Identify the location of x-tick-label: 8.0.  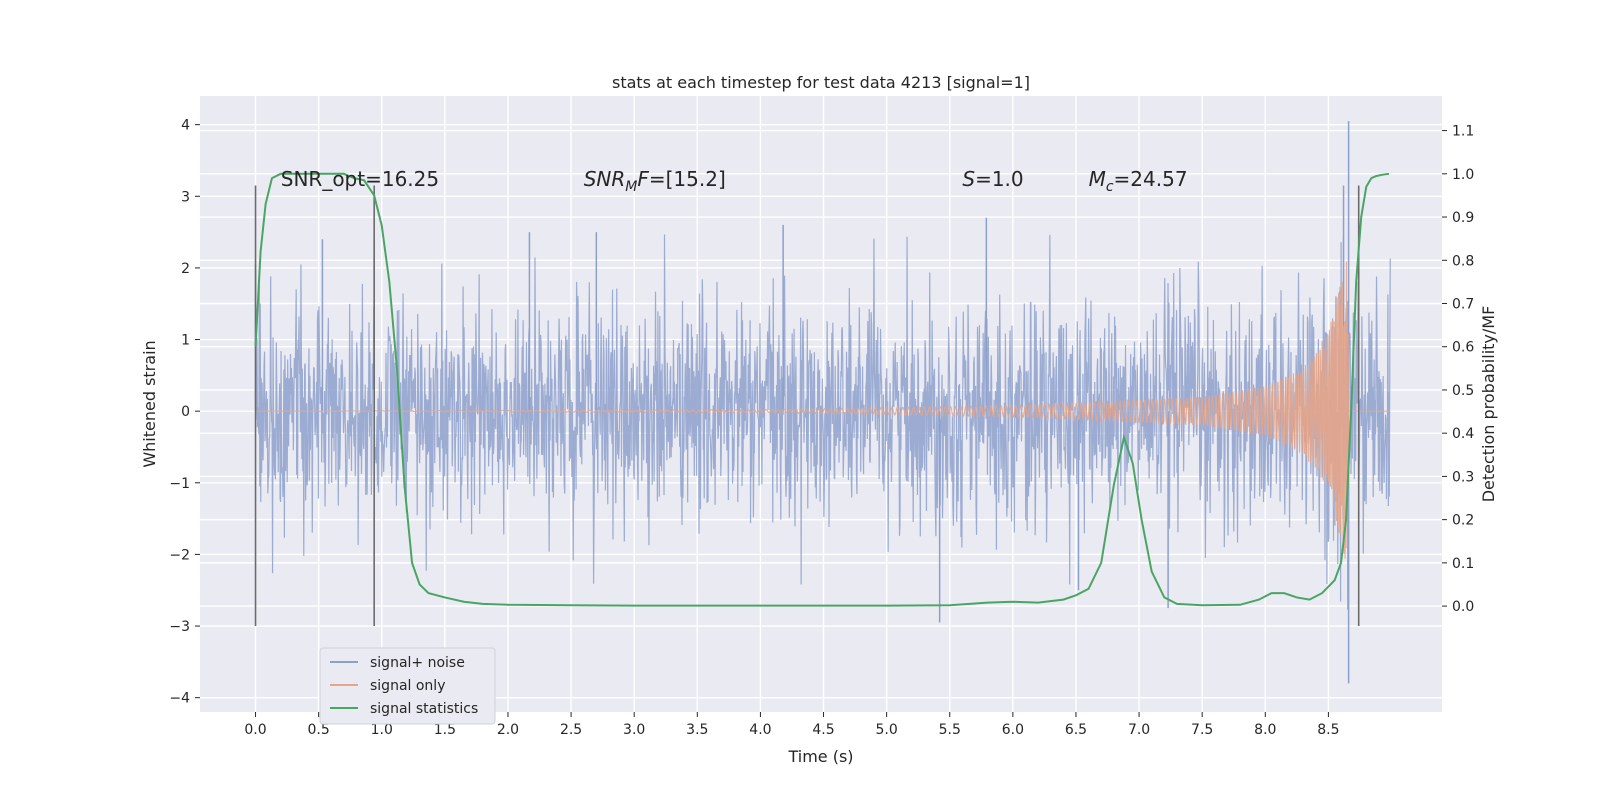
(1265, 730).